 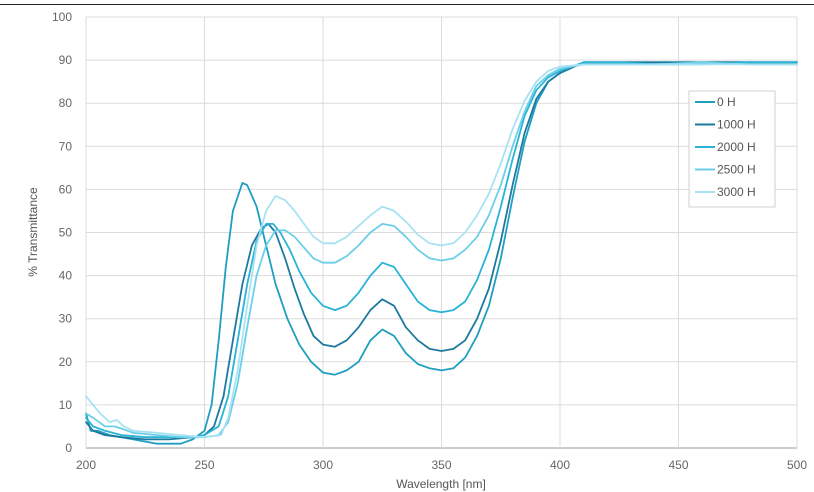 I want to click on y-tick-label: 30, so click(x=66, y=319).